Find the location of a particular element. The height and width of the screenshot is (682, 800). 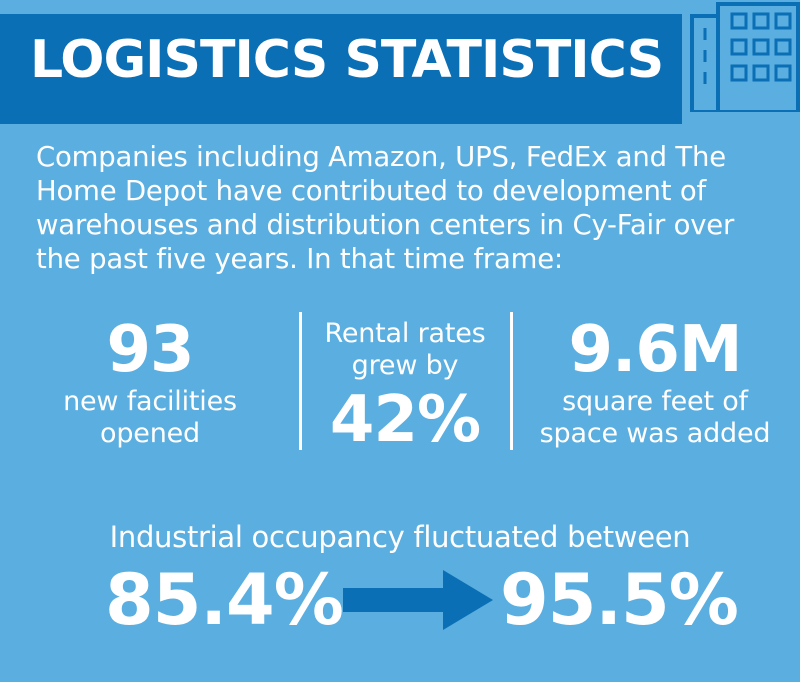

space-line2: space was added is located at coordinates (655, 433).